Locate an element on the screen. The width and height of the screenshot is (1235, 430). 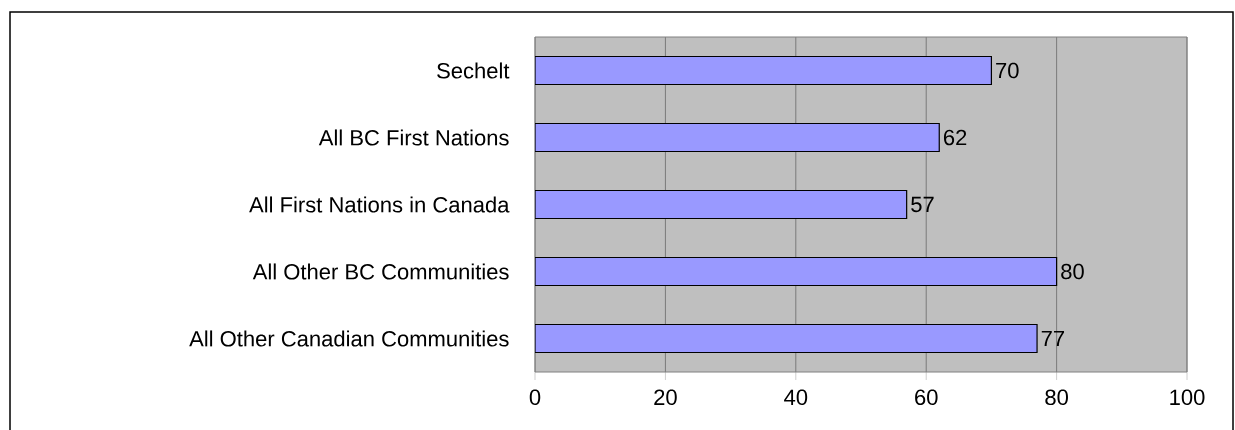
x-tick-label: 20 is located at coordinates (665, 397).